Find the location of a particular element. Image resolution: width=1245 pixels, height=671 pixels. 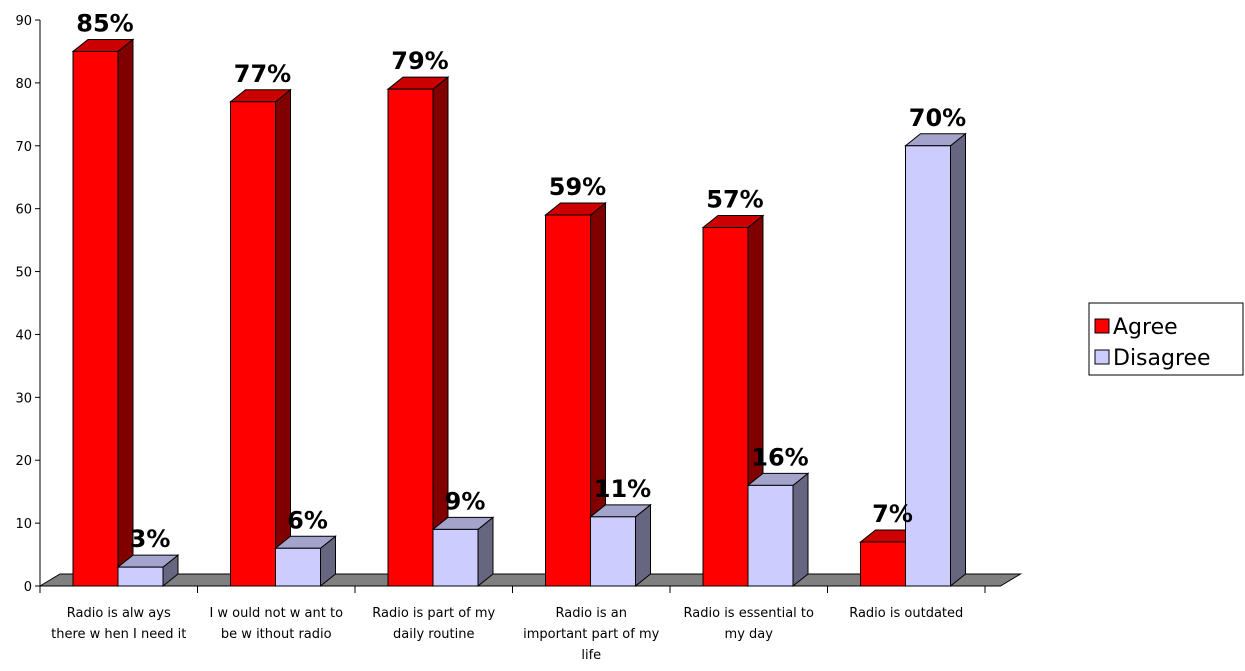

data-label-agree-2: 79% is located at coordinates (419, 61).